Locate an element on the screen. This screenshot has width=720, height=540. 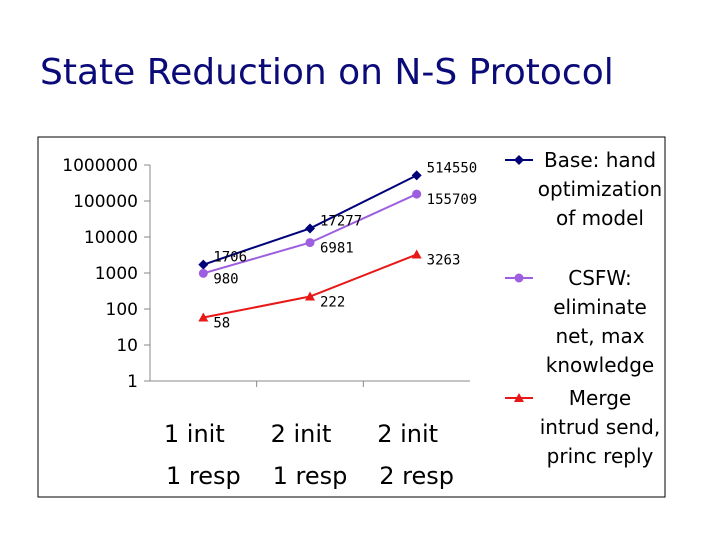
legend-entry-text: CSFW: is located at coordinates (600, 278).